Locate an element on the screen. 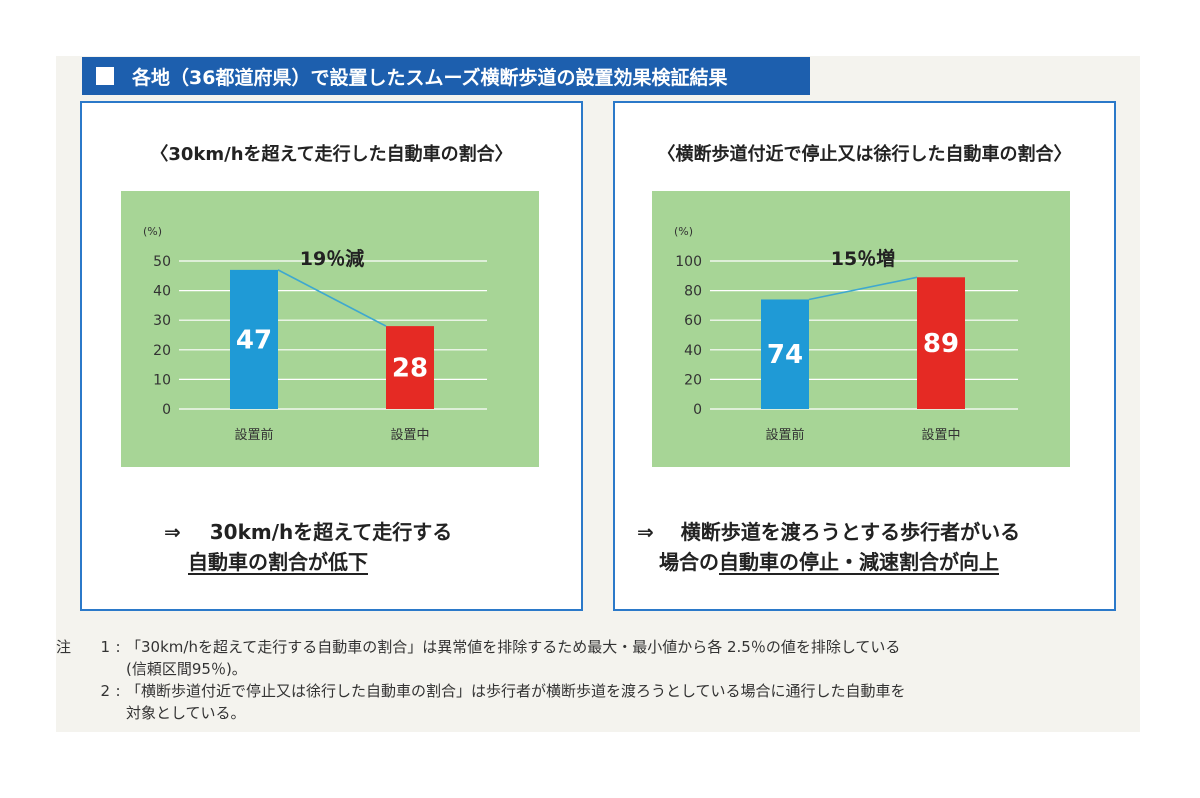 The height and width of the screenshot is (798, 1200). header-square-icon is located at coordinates (105, 76).